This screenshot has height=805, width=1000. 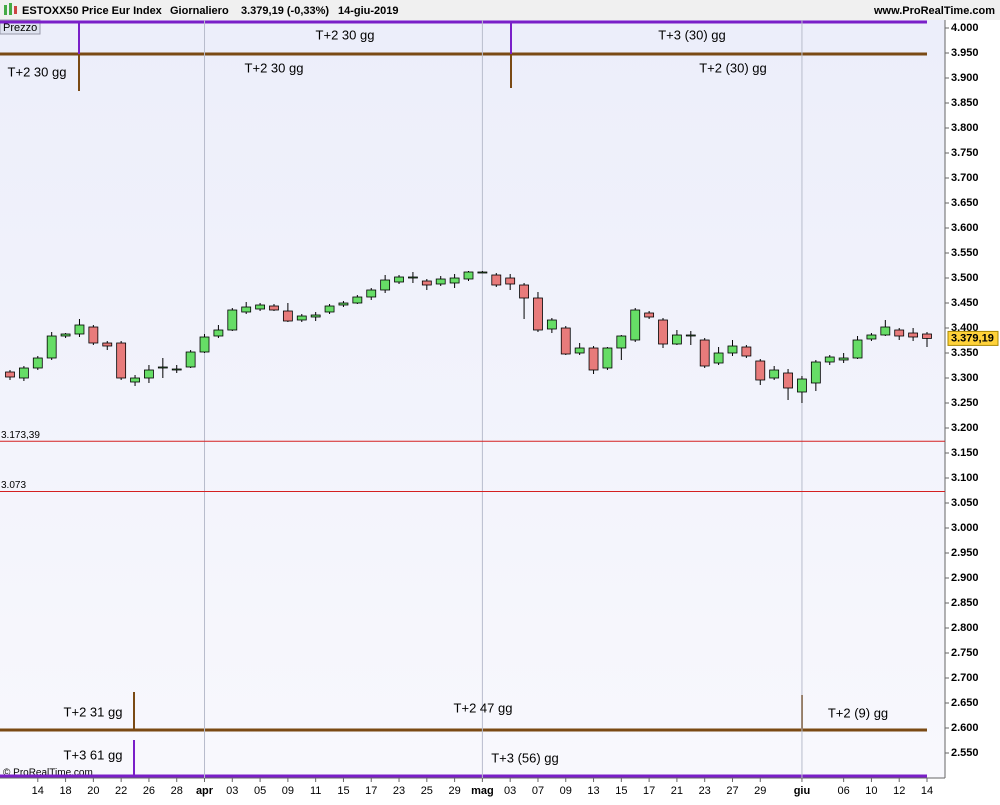 I want to click on x-tick-label: giu, so click(x=802, y=791).